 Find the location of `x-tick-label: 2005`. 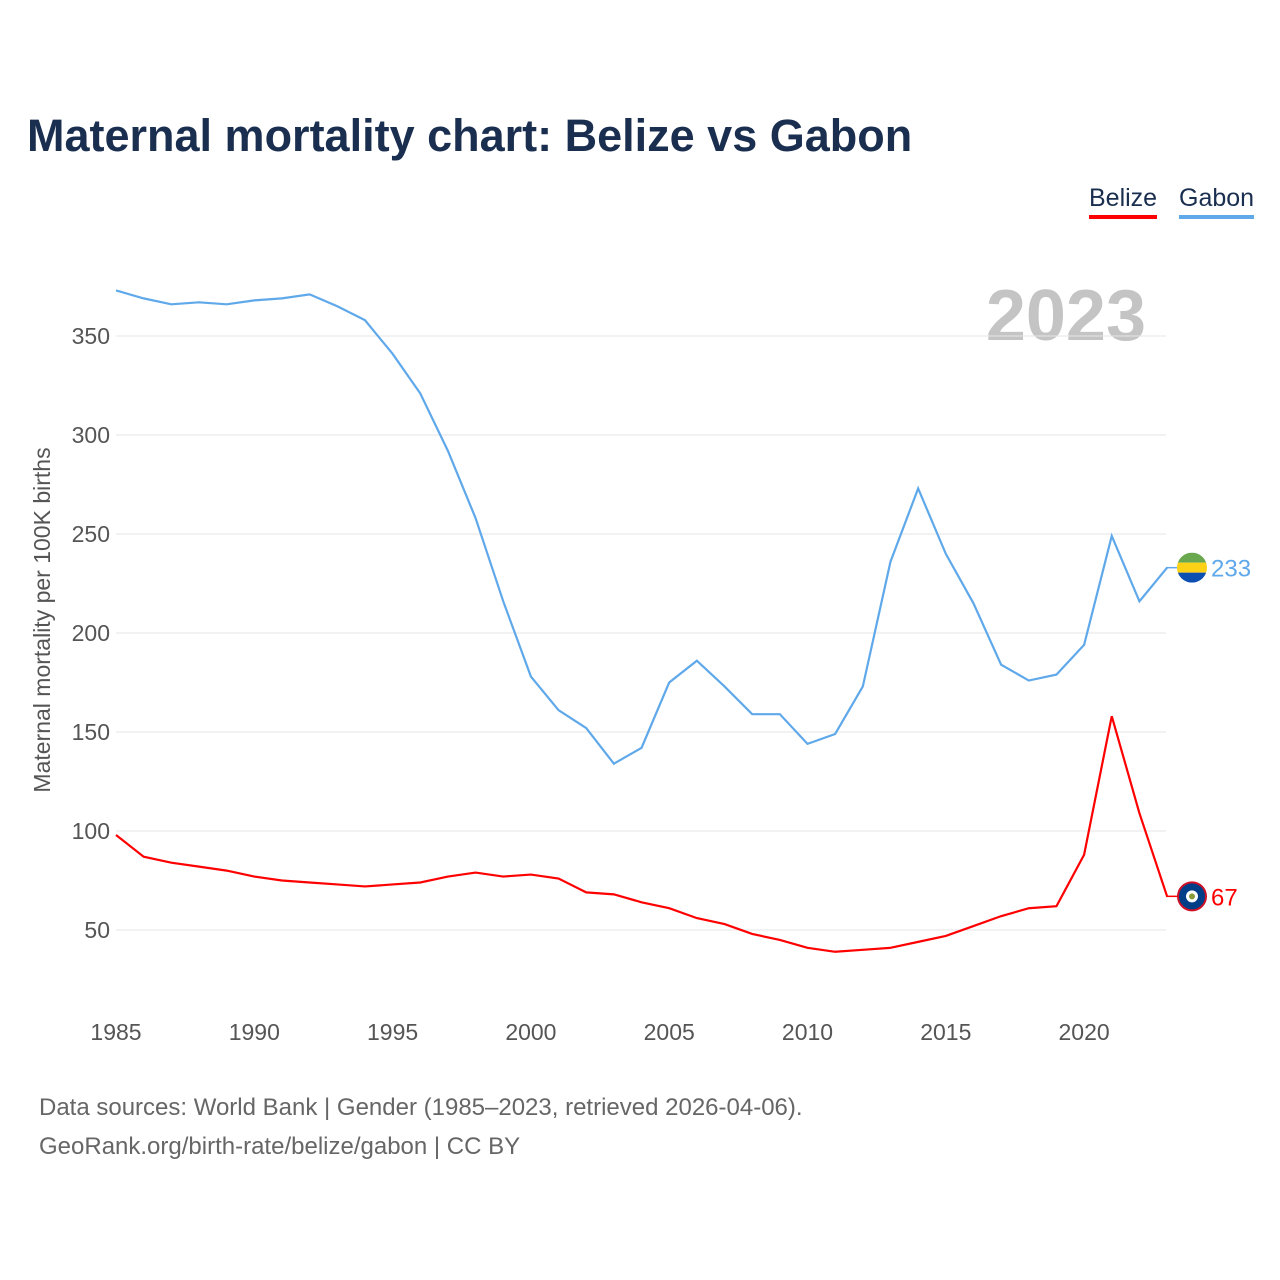

x-tick-label: 2005 is located at coordinates (669, 1032).